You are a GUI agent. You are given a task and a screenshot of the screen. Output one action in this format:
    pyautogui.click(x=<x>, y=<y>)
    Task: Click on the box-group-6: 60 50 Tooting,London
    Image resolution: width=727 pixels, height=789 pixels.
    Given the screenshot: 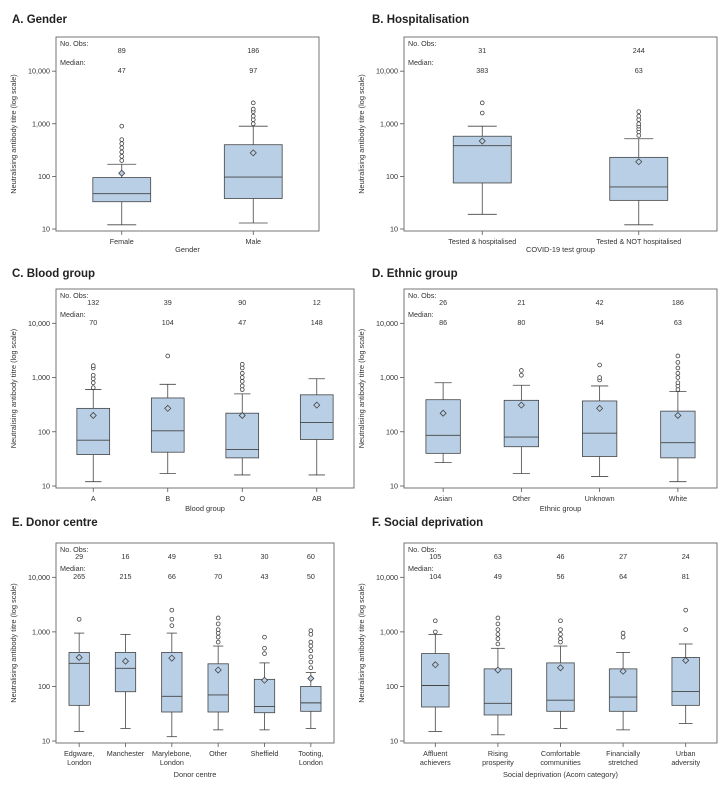 What is the action you would take?
    pyautogui.click(x=310, y=659)
    